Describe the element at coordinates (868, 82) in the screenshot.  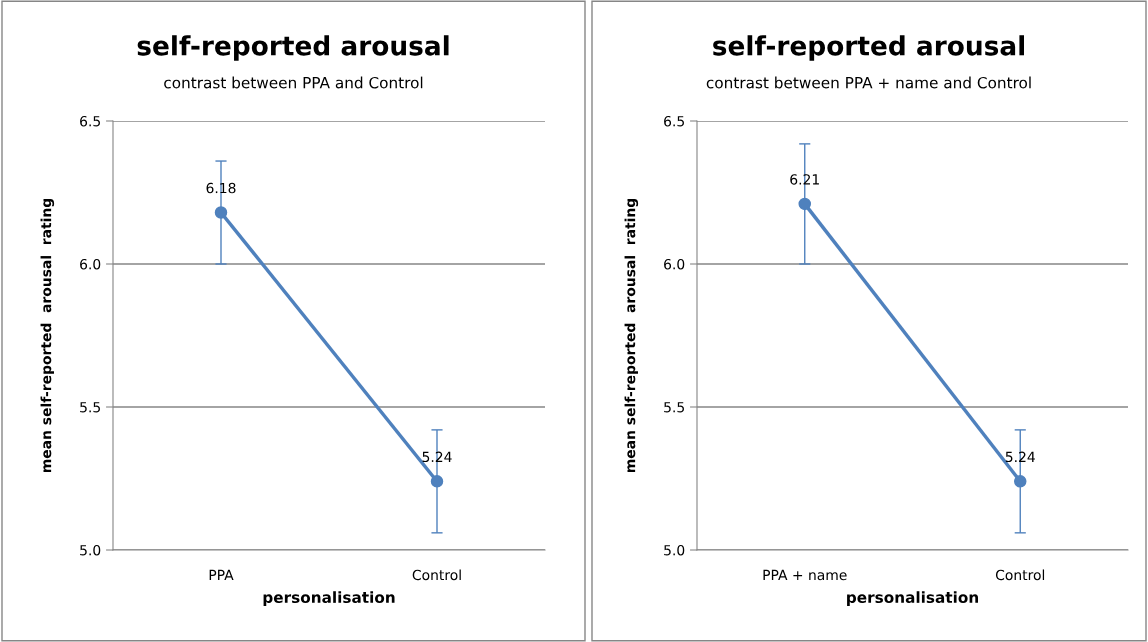
I see `chart-subtitle: contrast between PPA + name and Control` at that location.